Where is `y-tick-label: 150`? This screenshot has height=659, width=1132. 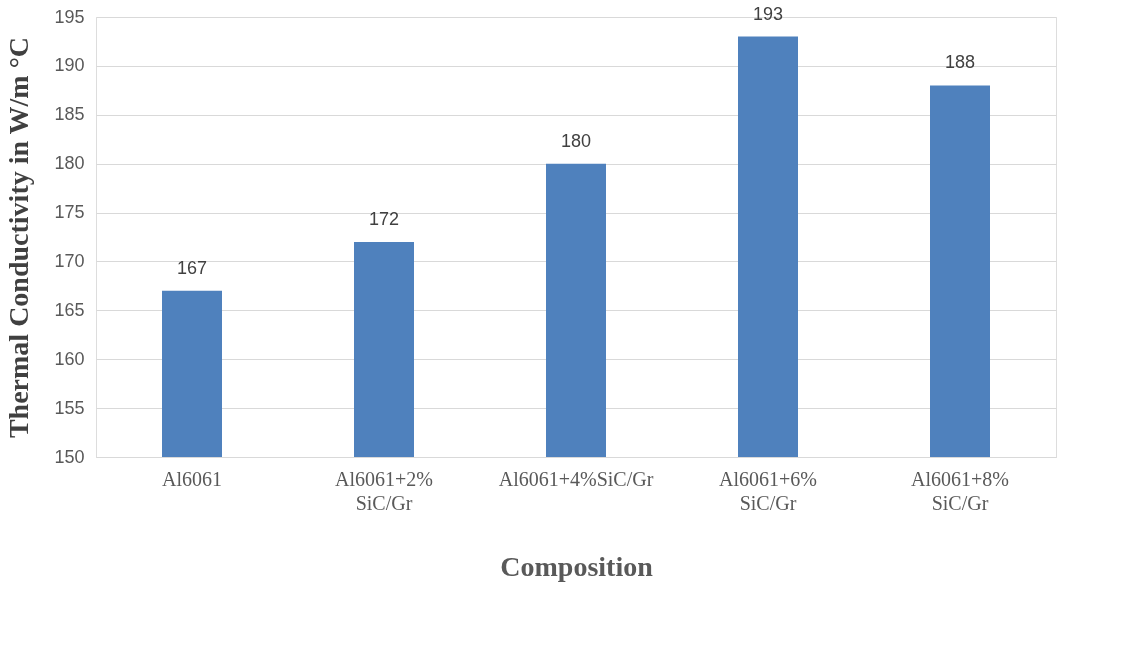 y-tick-label: 150 is located at coordinates (69, 456).